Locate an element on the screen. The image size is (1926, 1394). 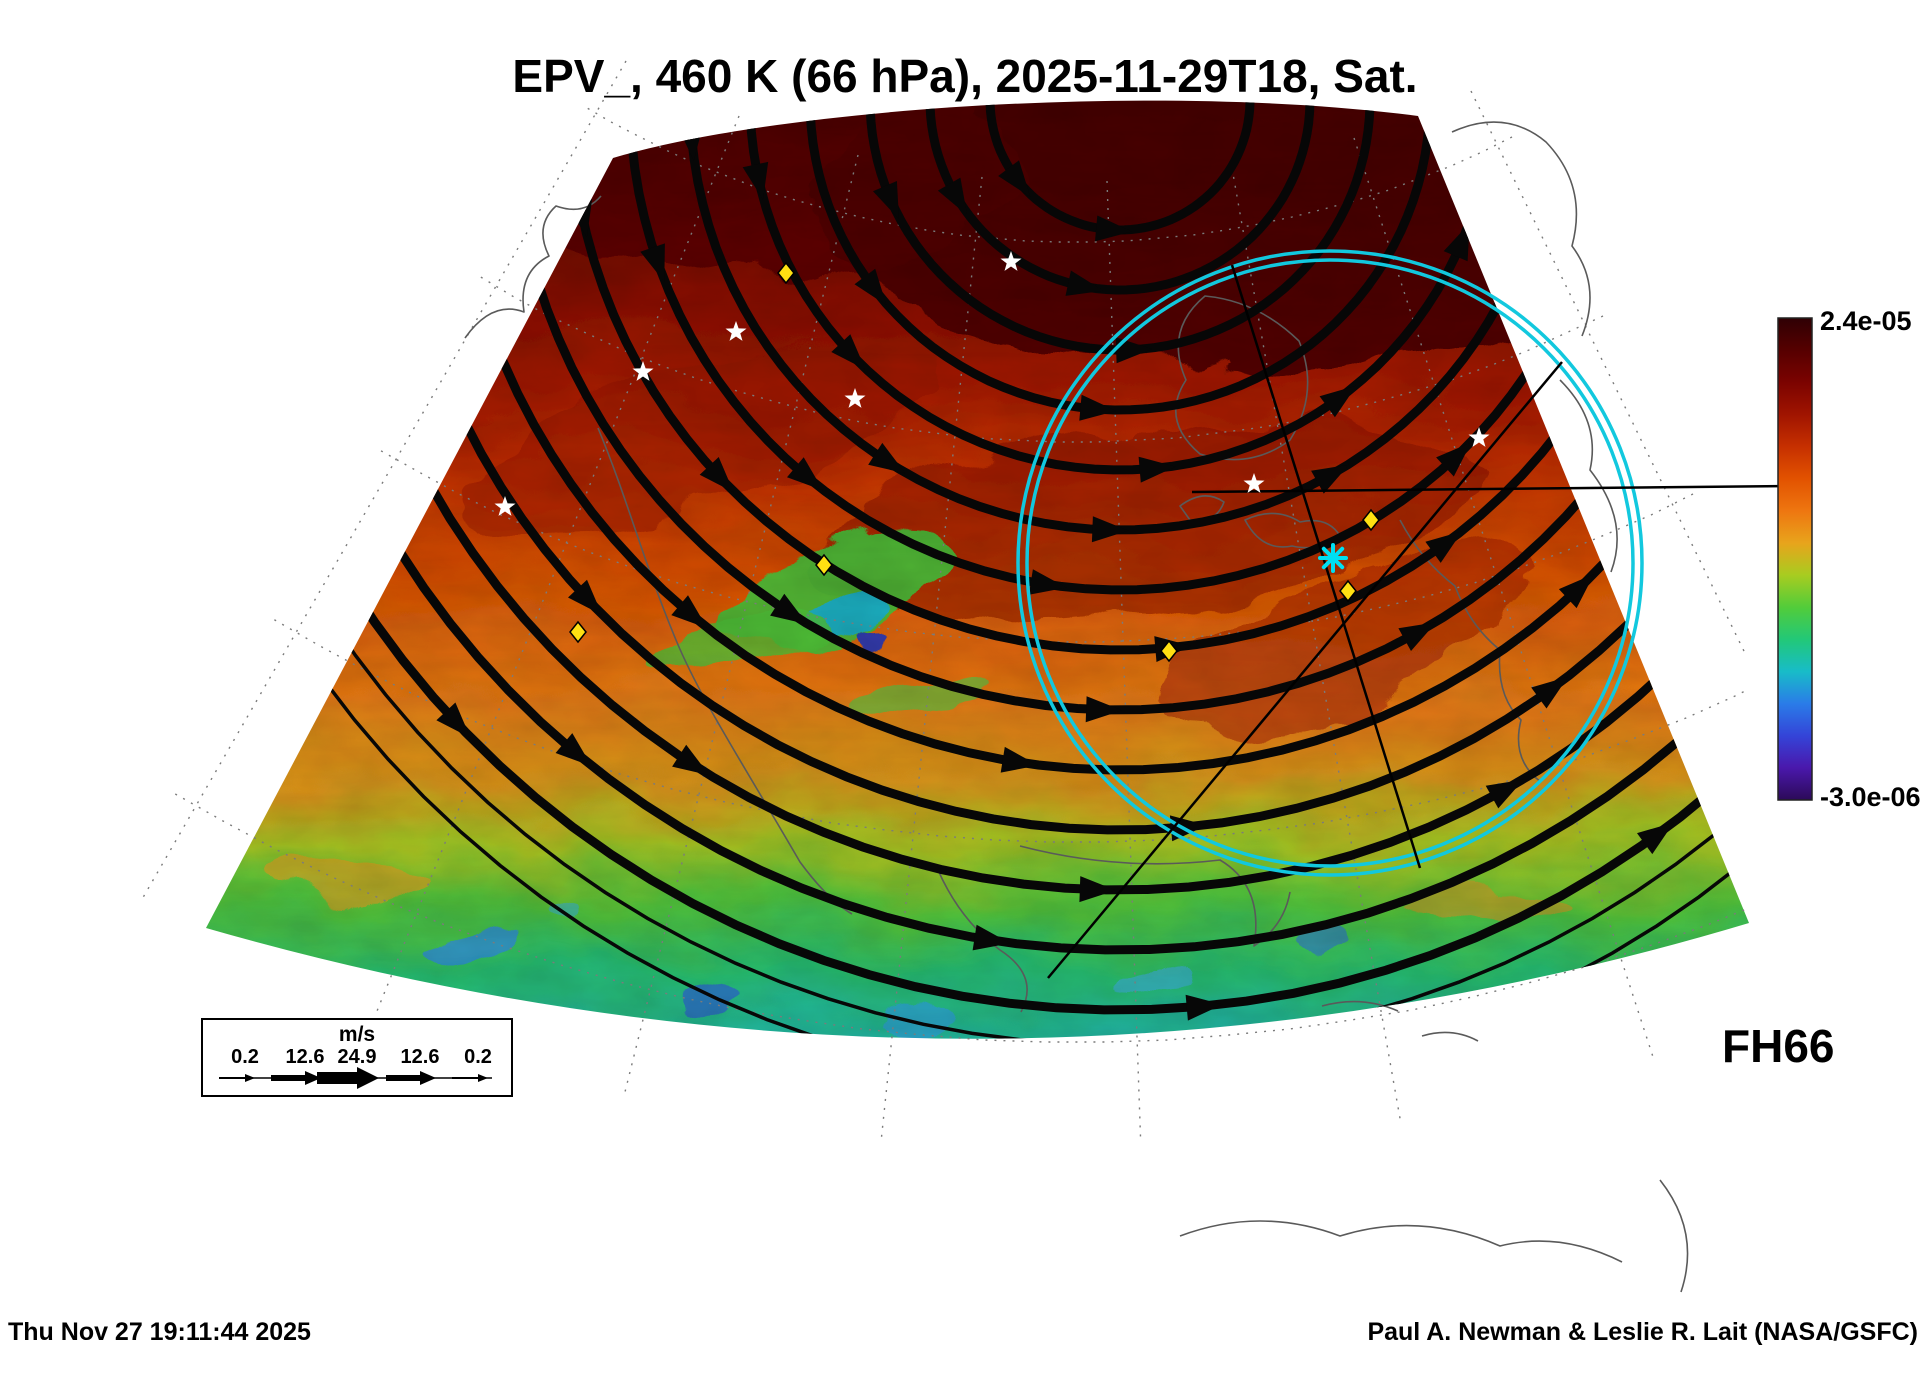
colorbar: 2.4e-05 -3.0e-06 is located at coordinates (1849, 559).